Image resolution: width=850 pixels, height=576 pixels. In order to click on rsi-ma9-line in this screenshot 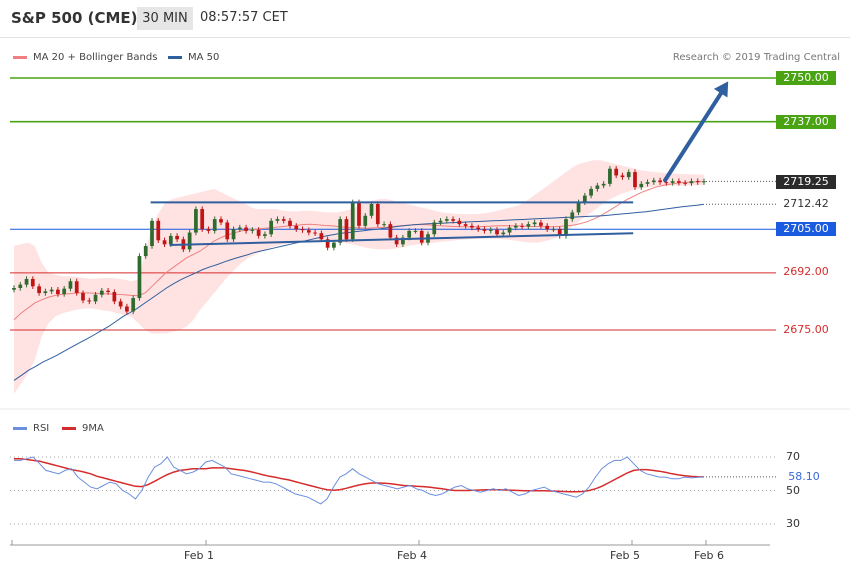, I will do `click(359, 475)`.